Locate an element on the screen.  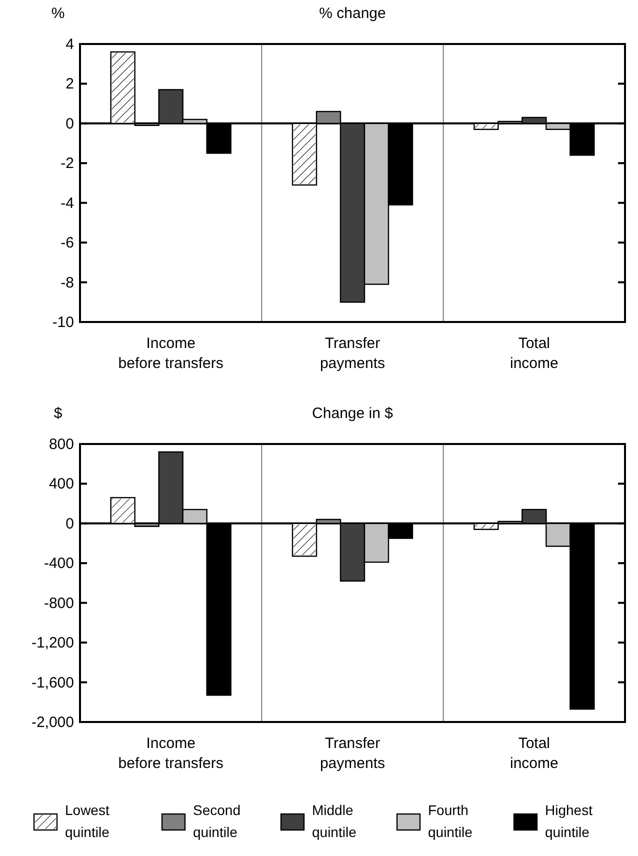
y-tick-label: -1,600 is located at coordinates (52, 683).